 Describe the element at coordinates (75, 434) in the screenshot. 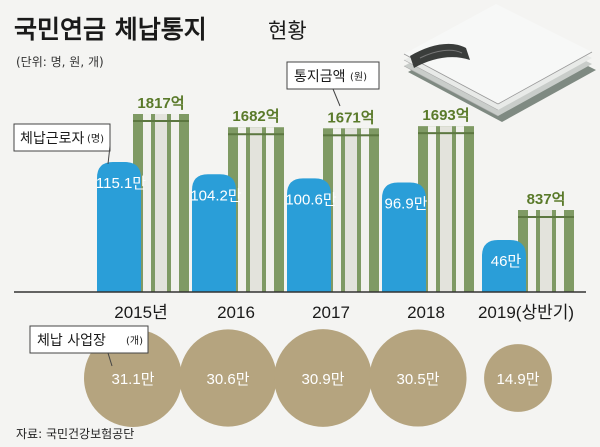

I see `source-note: 자료: 국민건강보험공단` at that location.